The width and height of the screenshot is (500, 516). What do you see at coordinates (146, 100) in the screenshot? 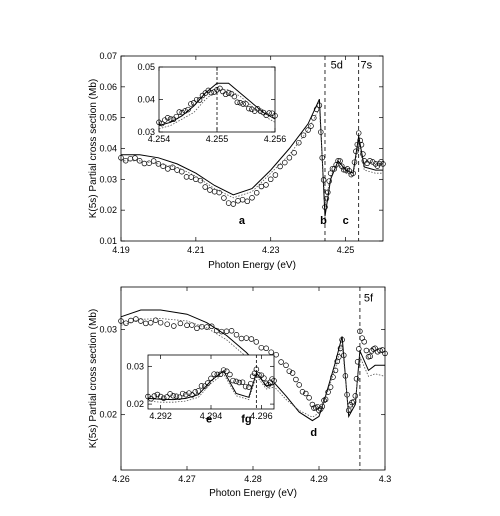
I see `top-inset-y-tick-label: 0.04` at bounding box center [146, 100].